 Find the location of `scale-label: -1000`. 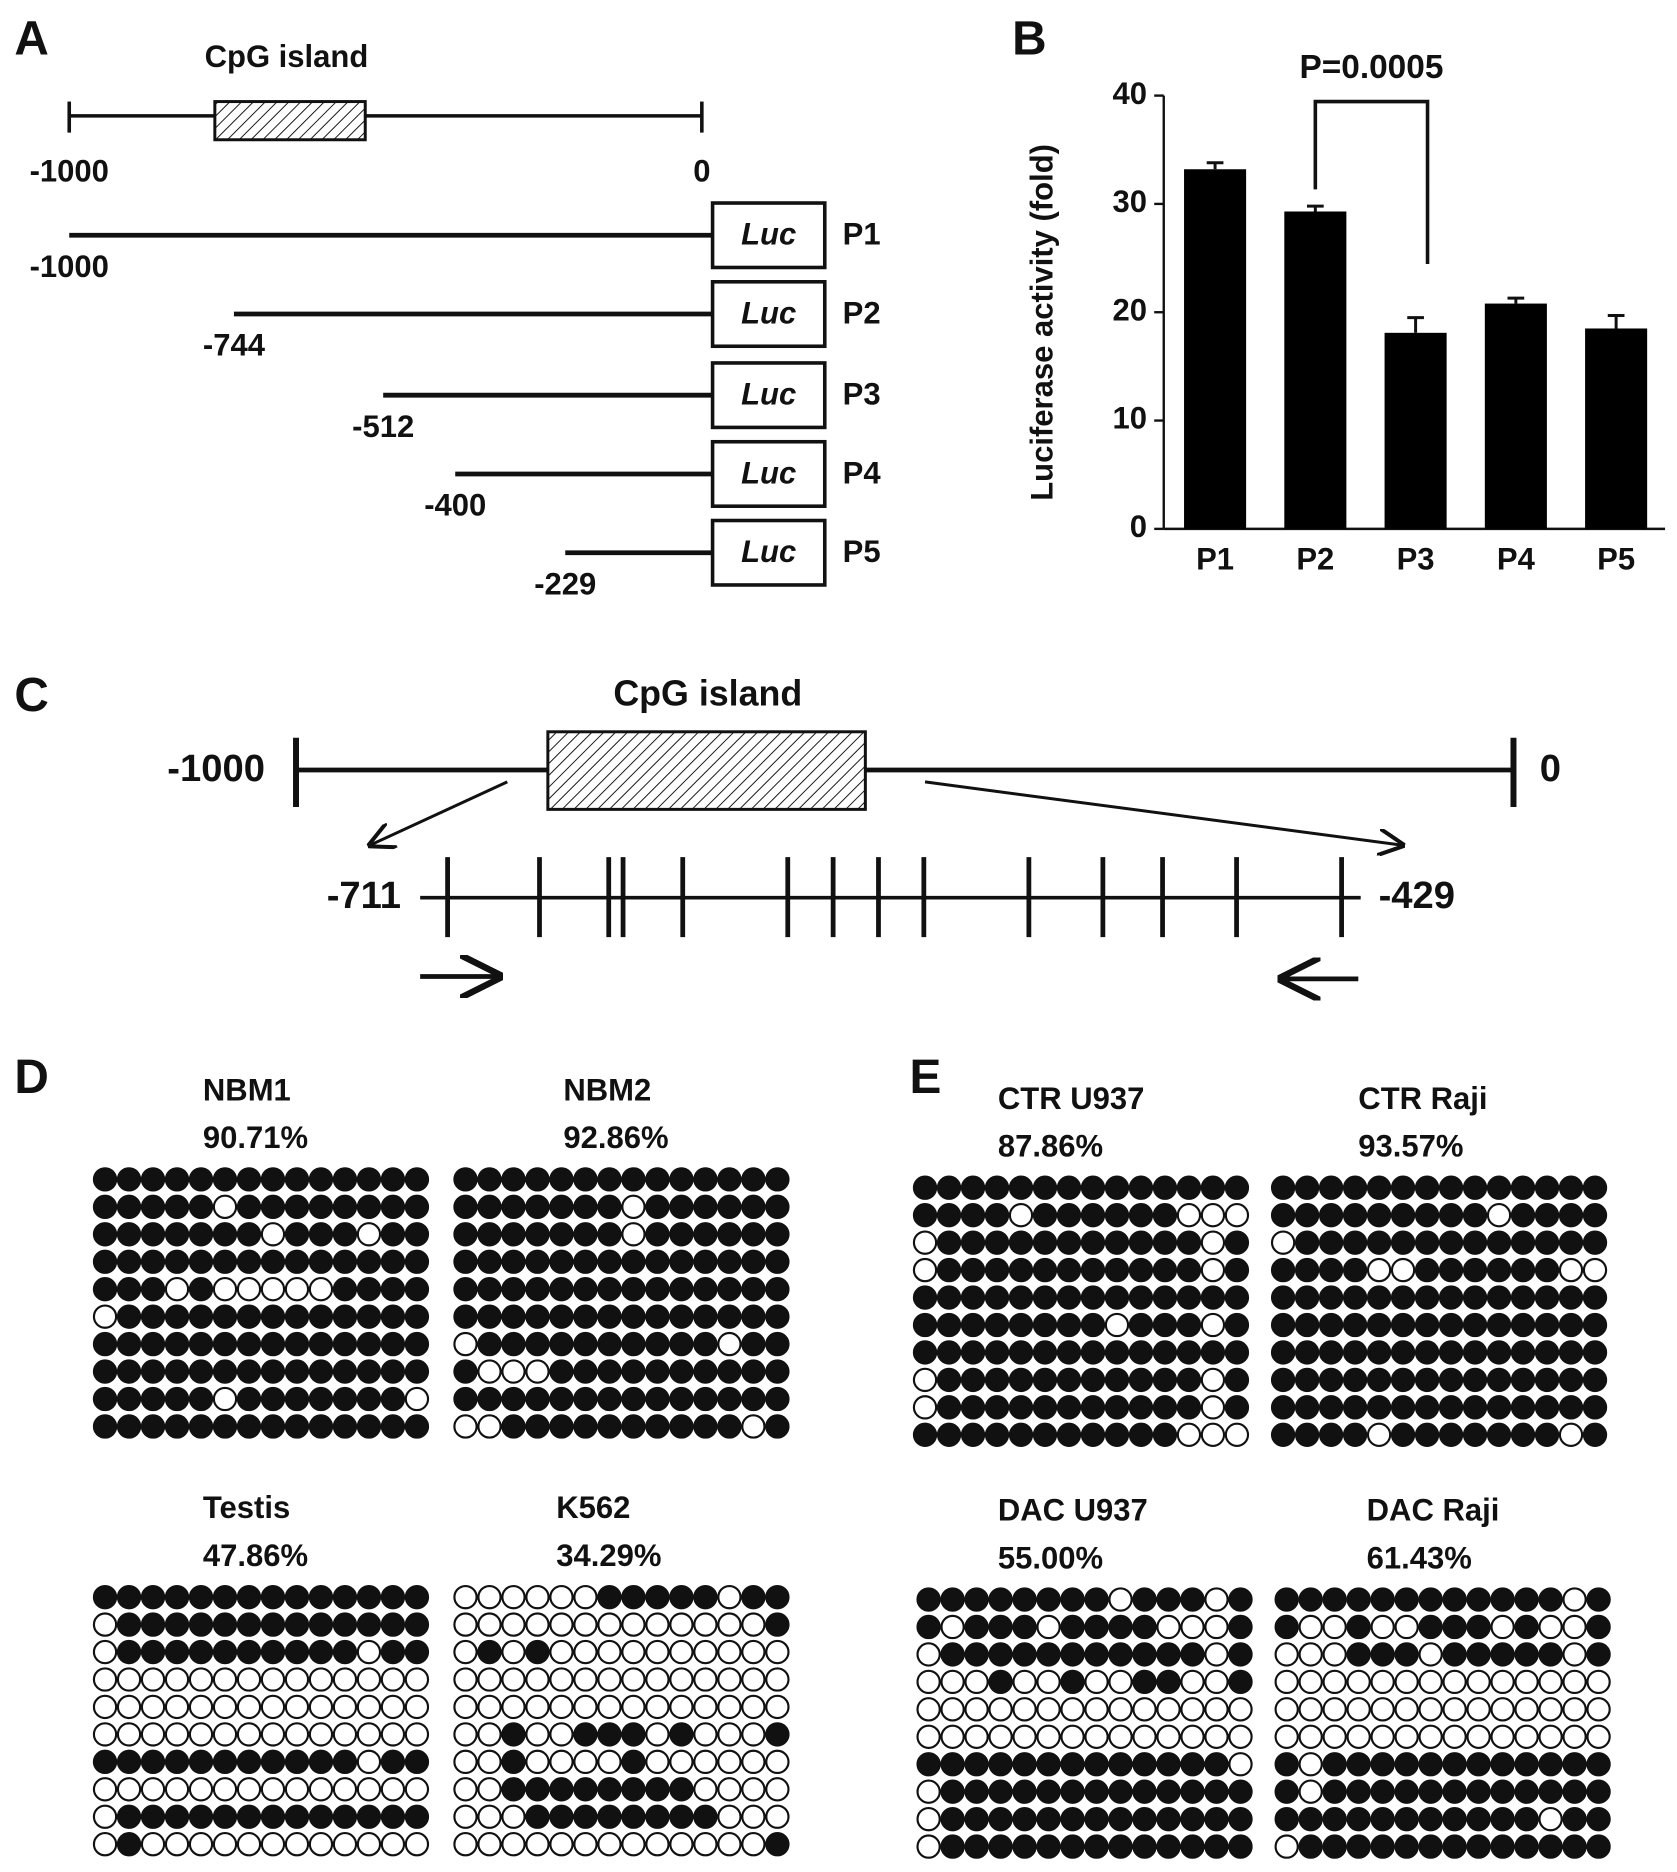

scale-label: -1000 is located at coordinates (216, 768).